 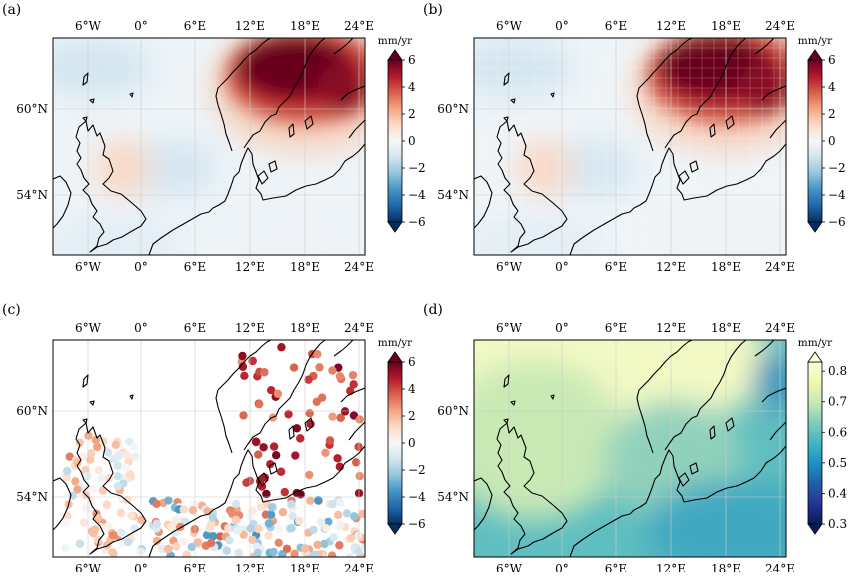 What do you see at coordinates (837, 524) in the screenshot?
I see `colorbar-tick: 0.3` at bounding box center [837, 524].